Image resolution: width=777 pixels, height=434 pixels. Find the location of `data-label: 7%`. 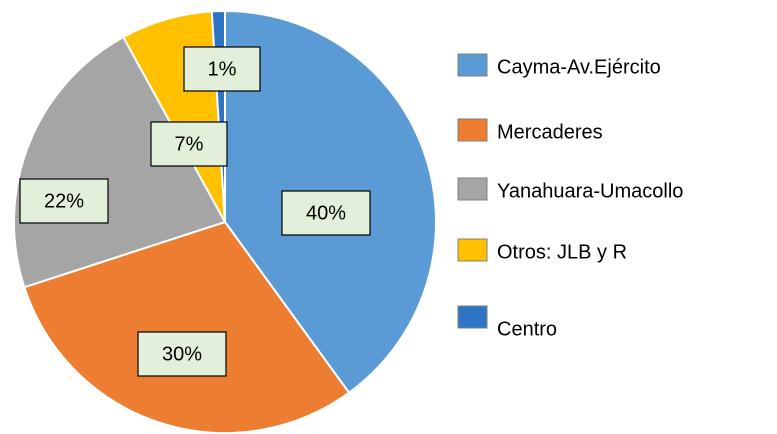

data-label: 7% is located at coordinates (189, 144).